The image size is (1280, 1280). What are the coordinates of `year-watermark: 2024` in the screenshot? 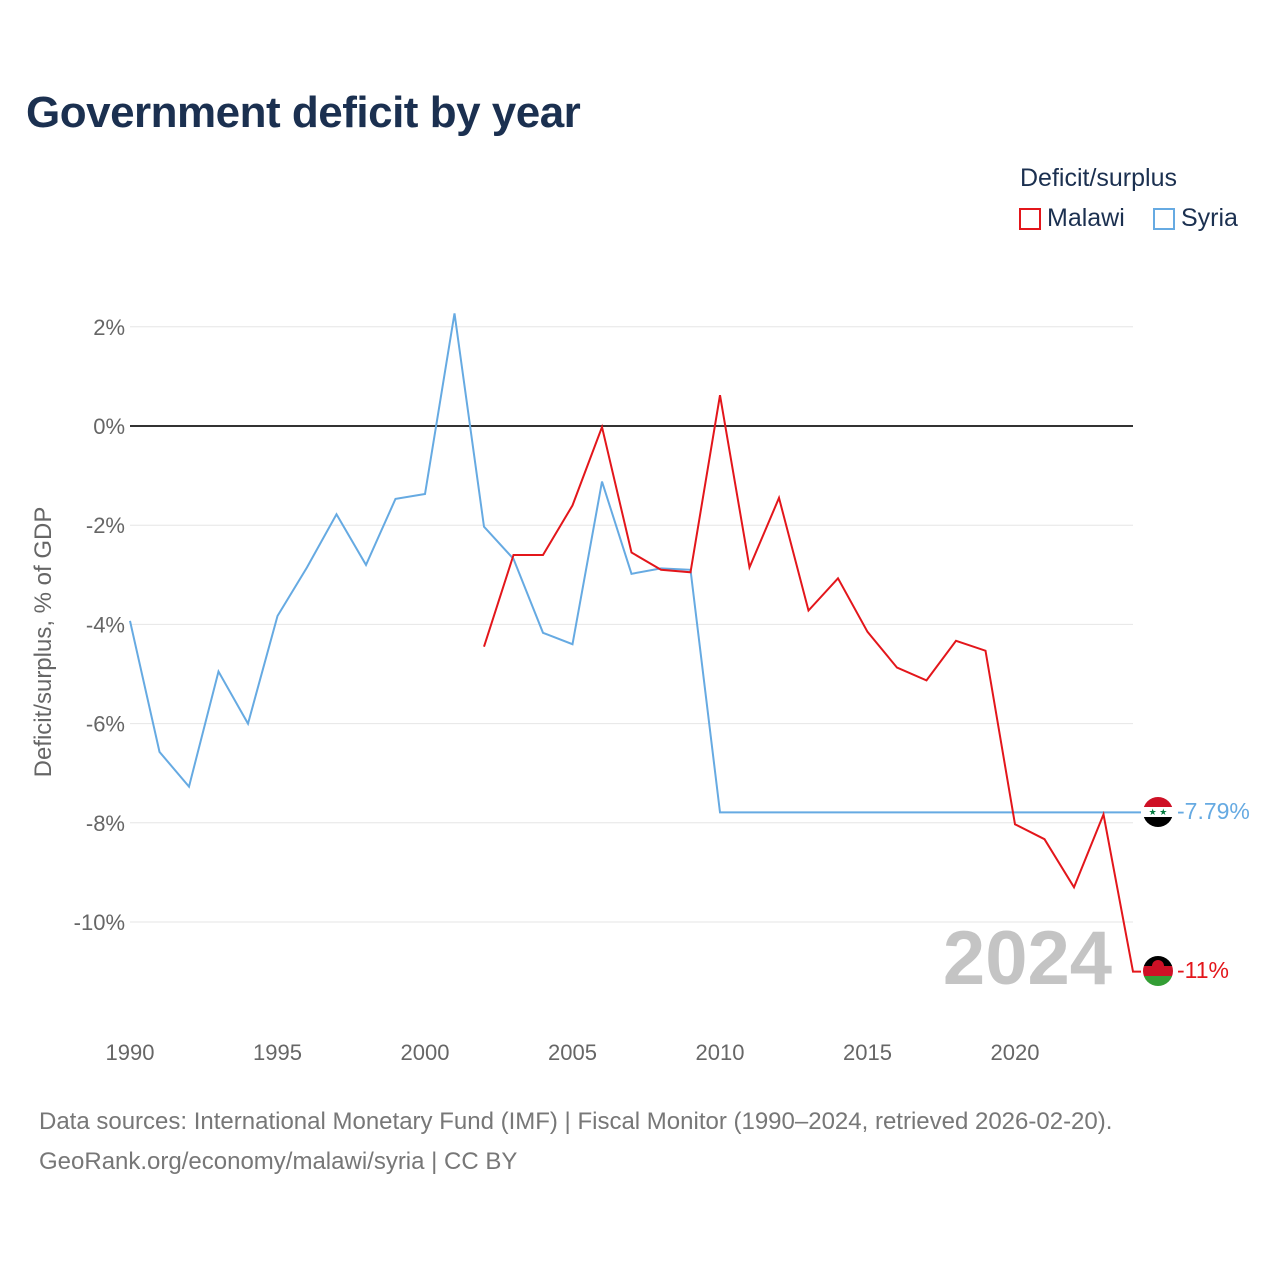 It's located at (1027, 958).